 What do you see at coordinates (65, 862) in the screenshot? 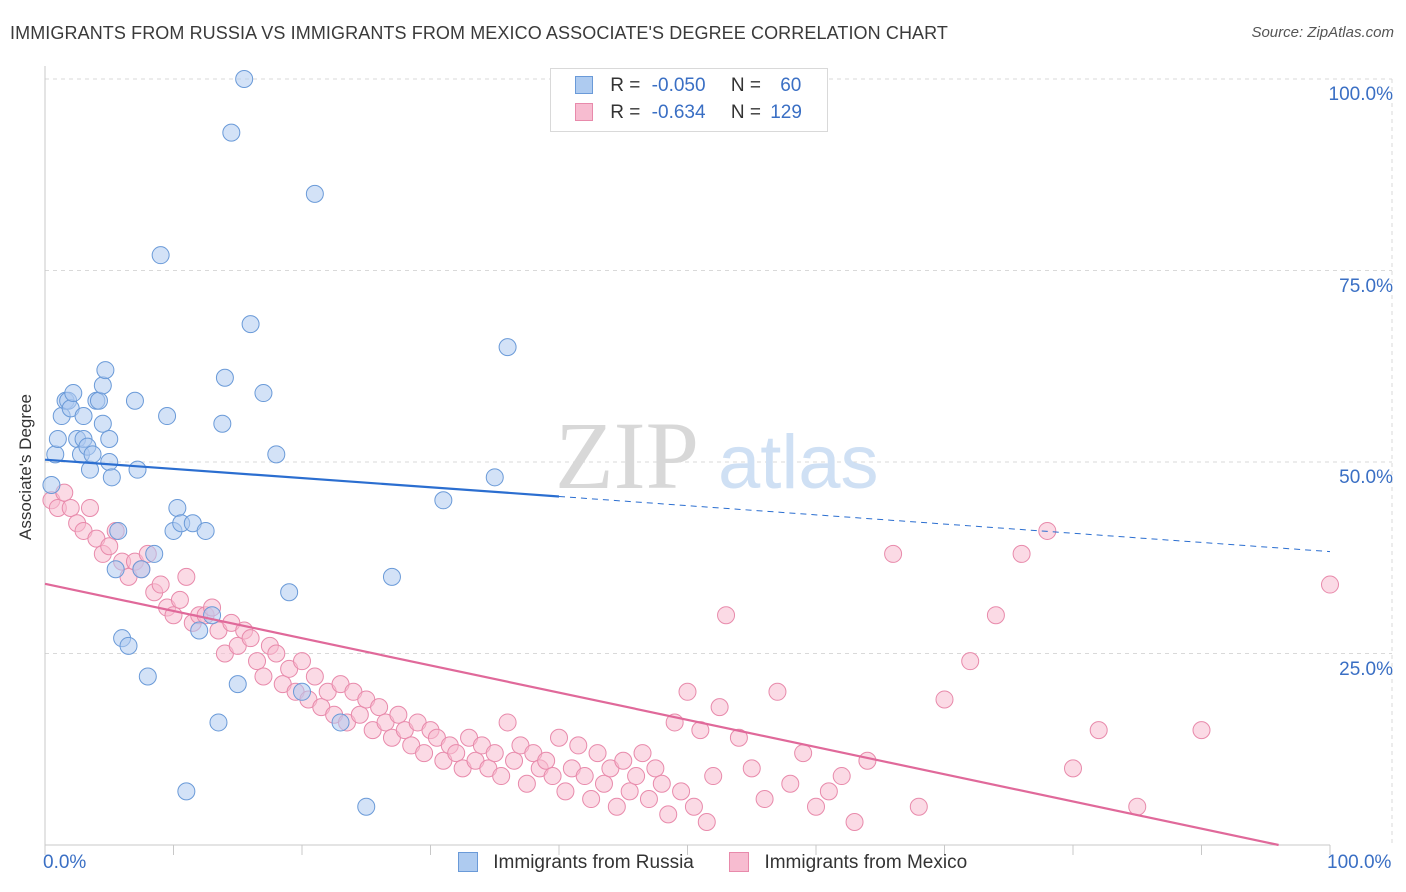
I see `x-tick-label-min: 0.0%` at bounding box center [65, 862].